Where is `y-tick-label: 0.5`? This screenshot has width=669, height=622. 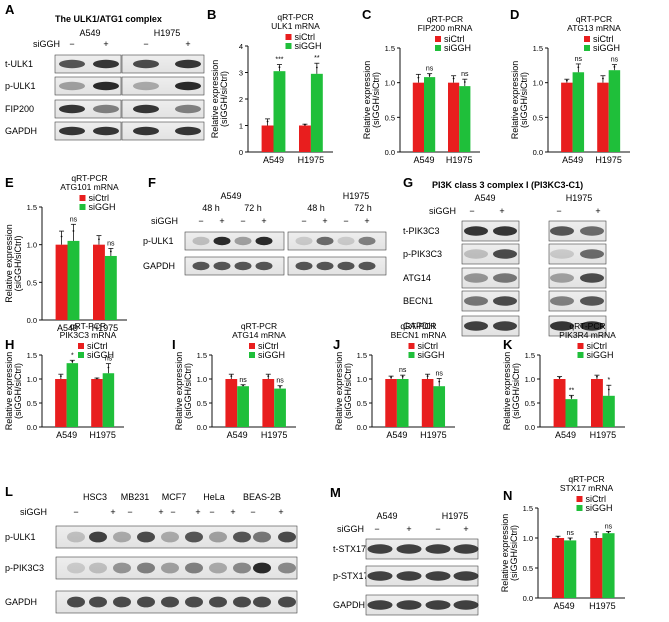 y-tick-label: 0.5 is located at coordinates (538, 117).